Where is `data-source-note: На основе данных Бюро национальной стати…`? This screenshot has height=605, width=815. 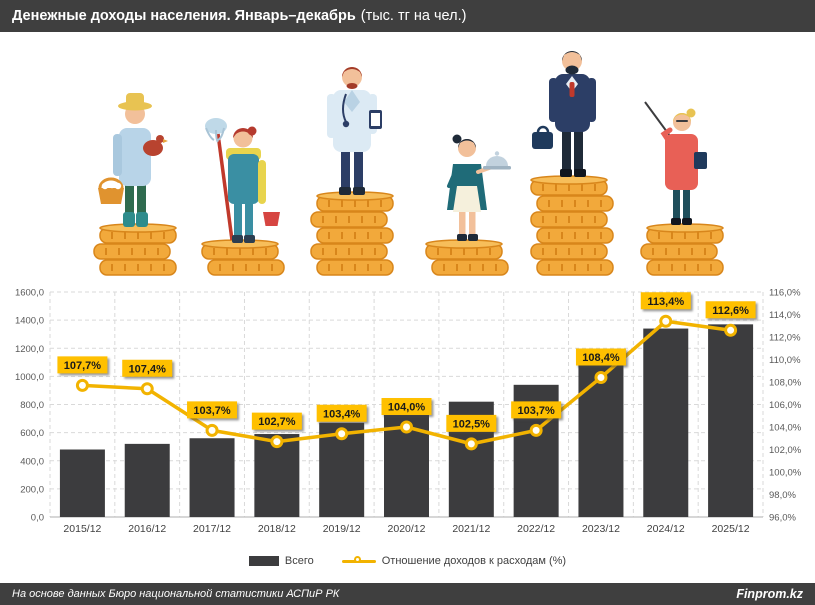
data-source-note: На основе данных Бюро национальной стати… is located at coordinates (176, 594).